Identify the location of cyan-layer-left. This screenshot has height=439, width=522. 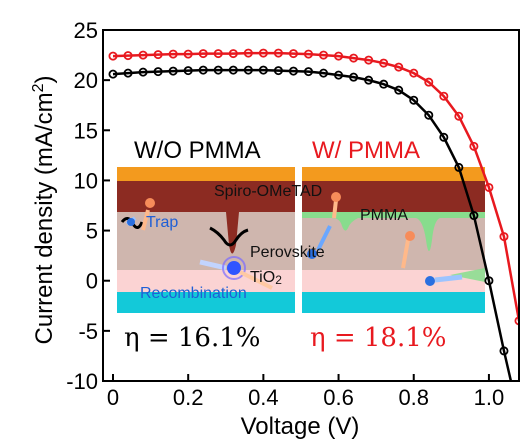
(206, 302).